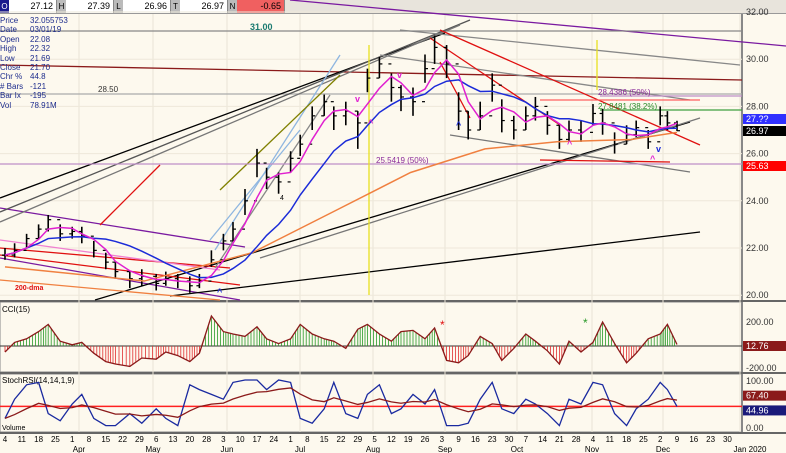 This screenshot has width=786, height=453. What do you see at coordinates (38, 86) in the screenshot?
I see `info-value: -121` at bounding box center [38, 86].